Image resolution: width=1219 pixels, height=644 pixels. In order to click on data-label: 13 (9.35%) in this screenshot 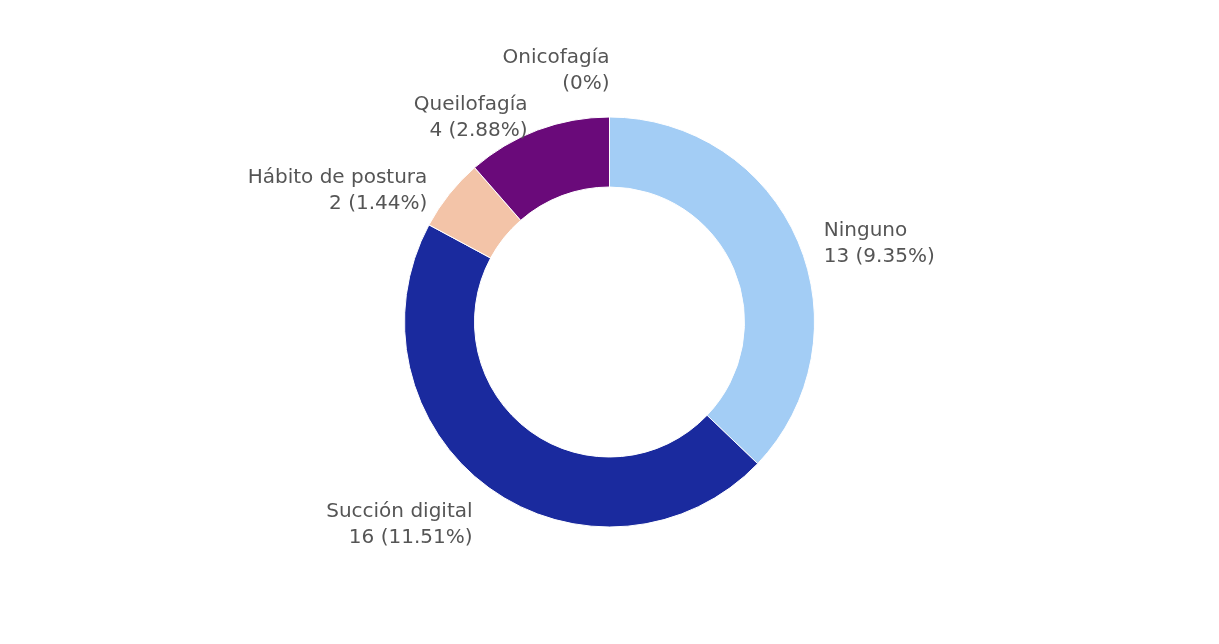, I will do `click(879, 255)`.